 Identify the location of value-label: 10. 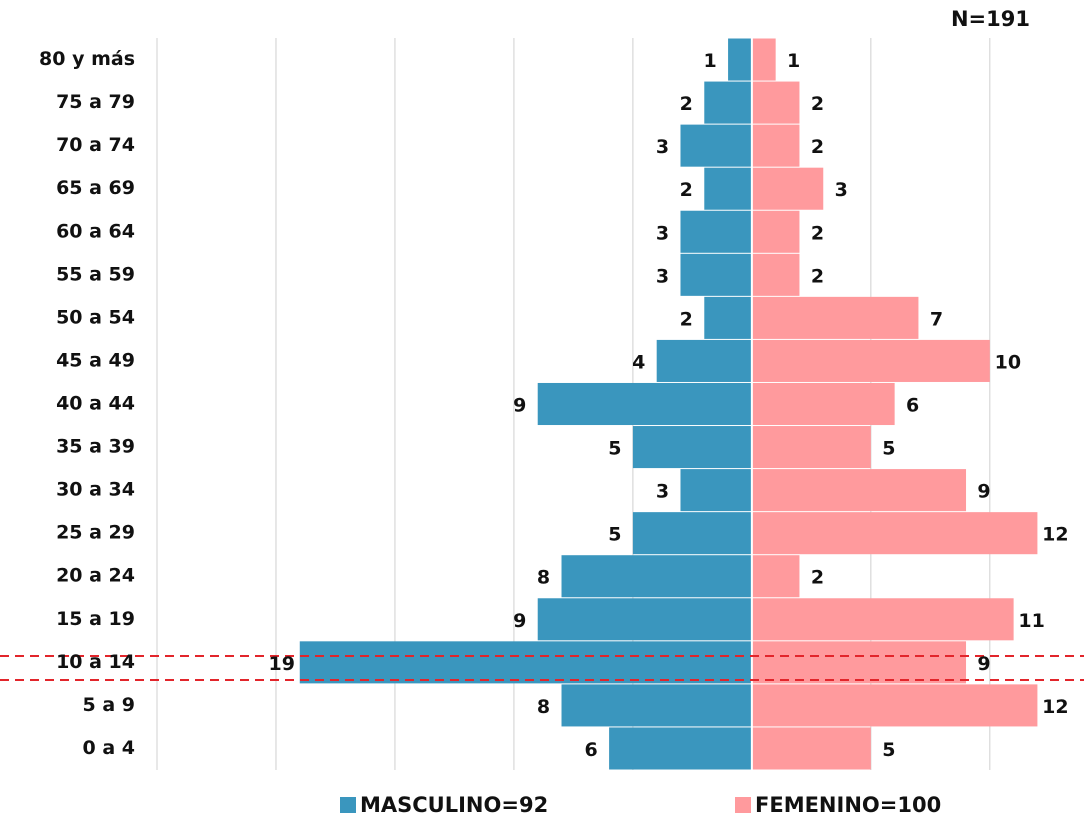
(1008, 362).